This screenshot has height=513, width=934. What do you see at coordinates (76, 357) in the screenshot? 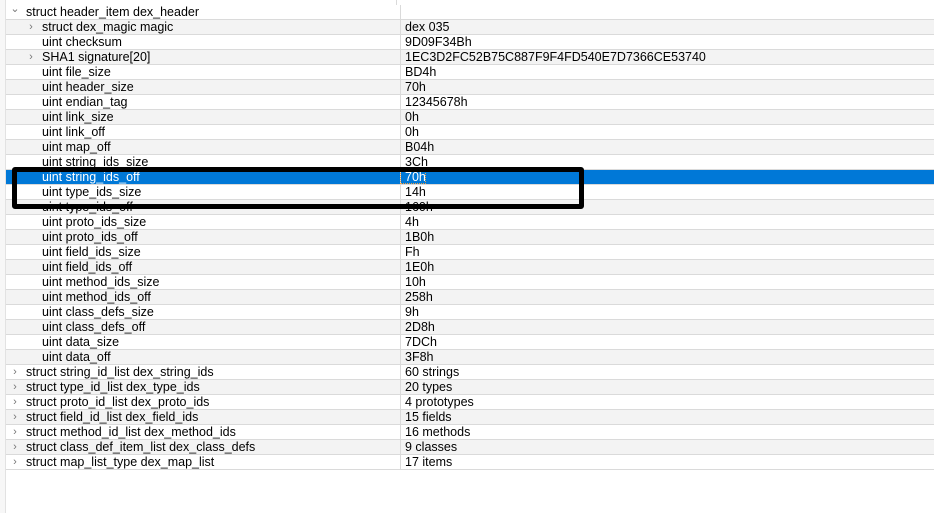
I see `row-name: uint data_off` at bounding box center [76, 357].